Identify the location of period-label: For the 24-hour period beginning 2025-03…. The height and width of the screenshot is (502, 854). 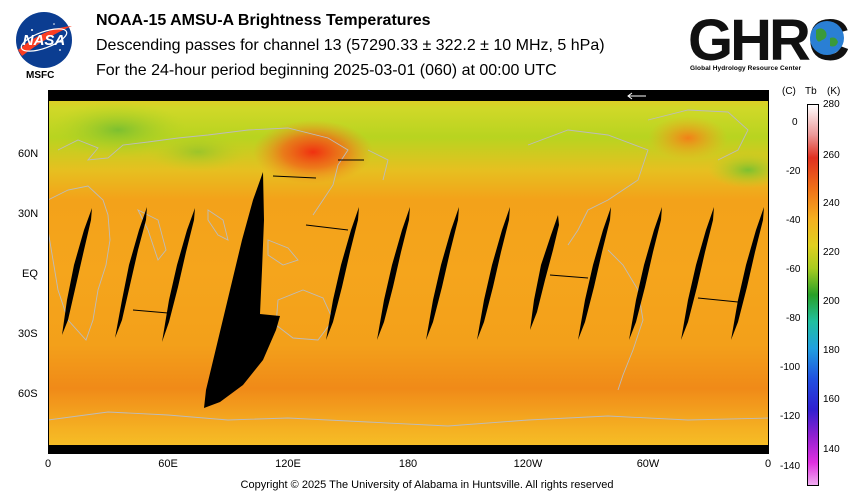
(326, 70).